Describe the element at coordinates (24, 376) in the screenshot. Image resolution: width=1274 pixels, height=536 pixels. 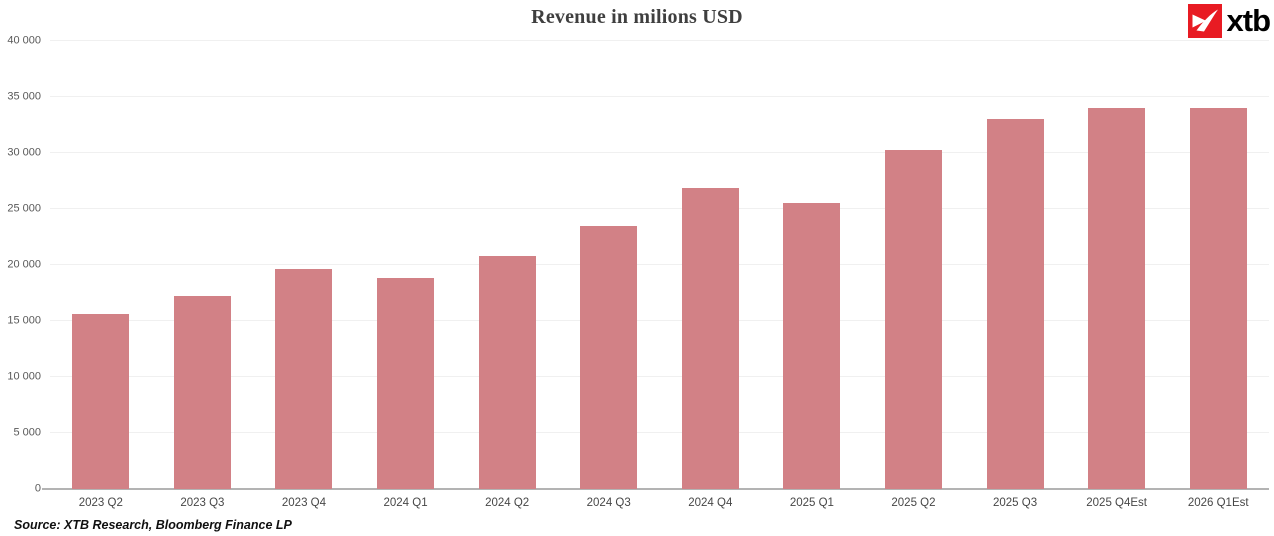
I see `y-axis-tick-label: 10 000` at that location.